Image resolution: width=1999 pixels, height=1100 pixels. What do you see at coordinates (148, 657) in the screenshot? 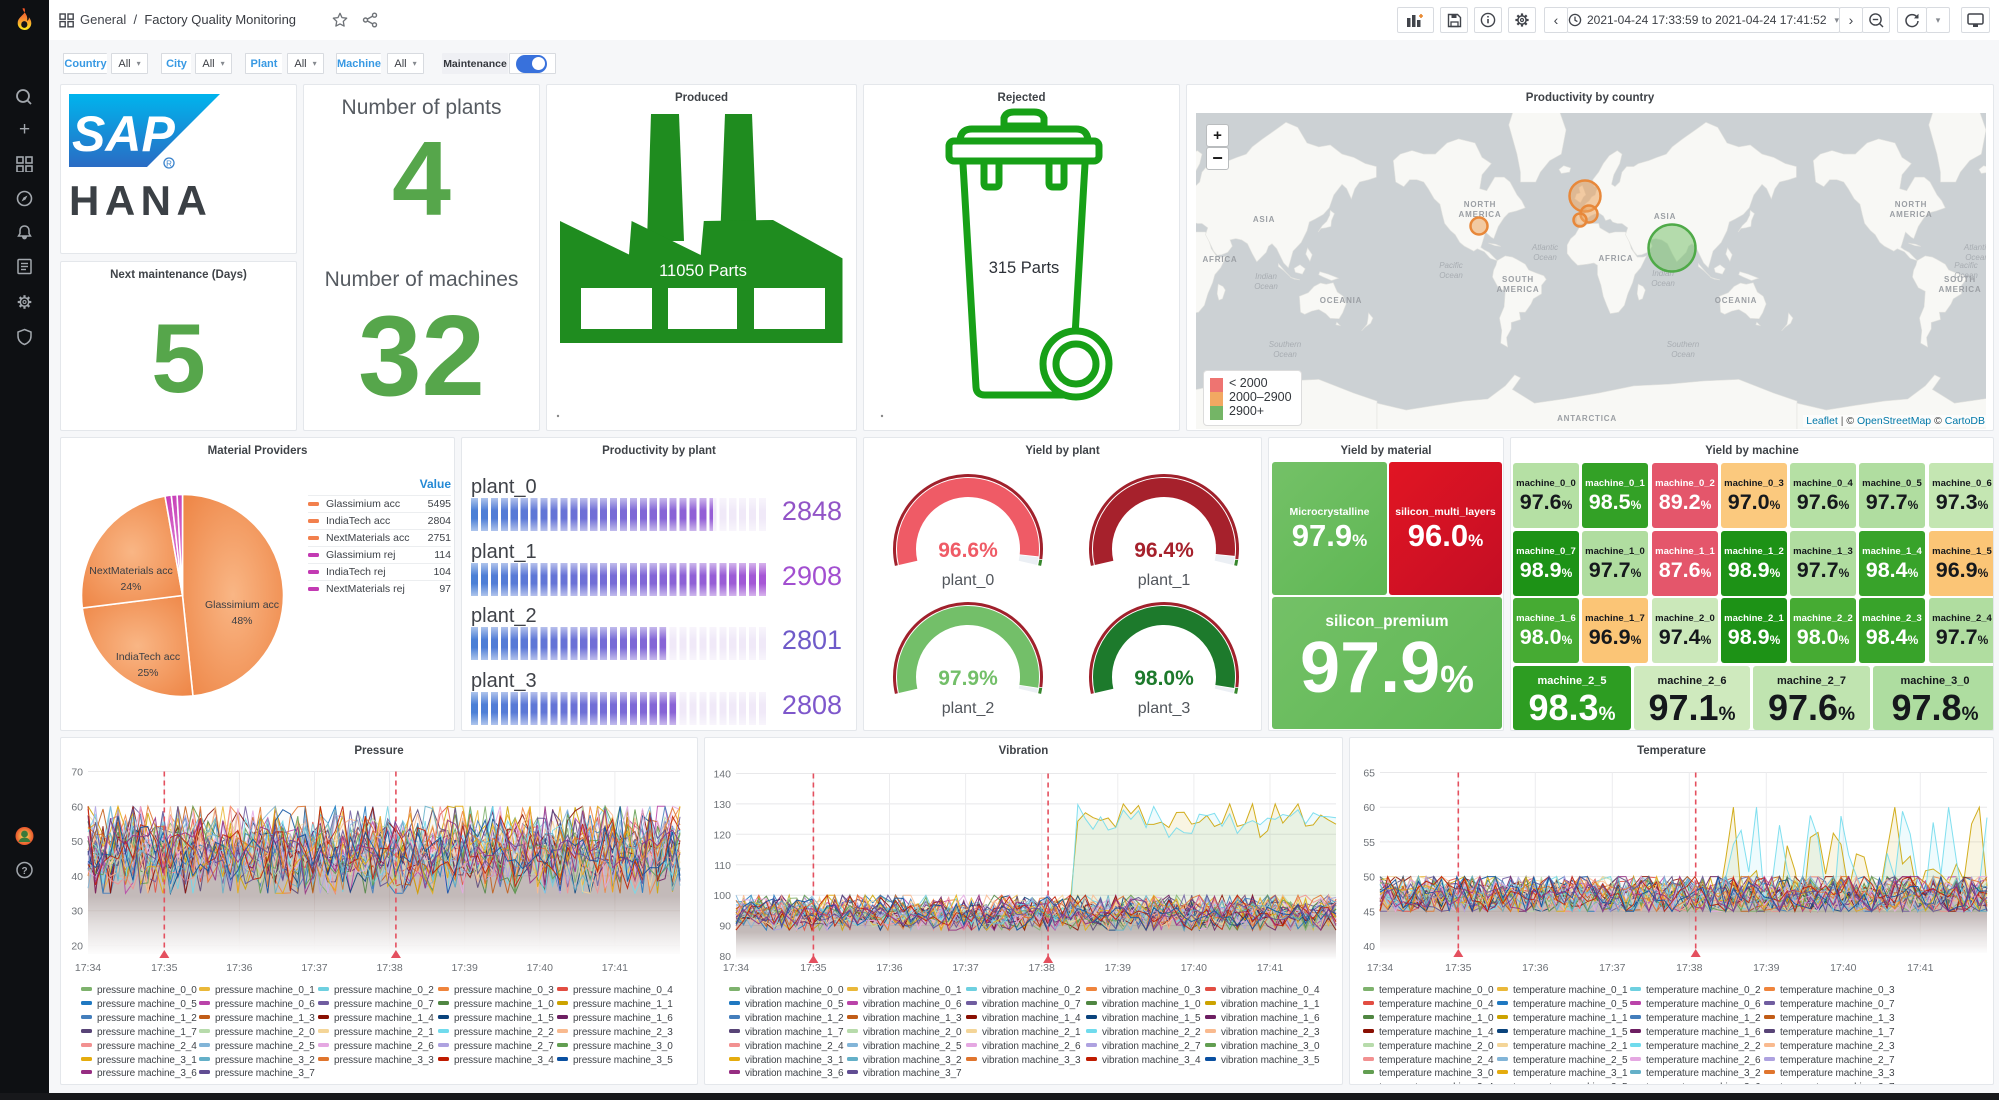
I see `svg-text: IndiaTech acc` at bounding box center [148, 657].